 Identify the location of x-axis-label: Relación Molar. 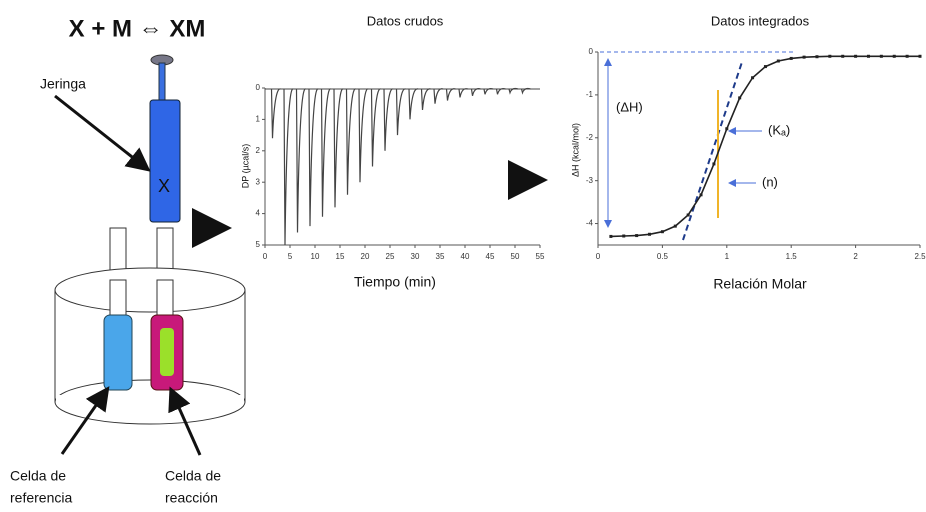
(760, 284).